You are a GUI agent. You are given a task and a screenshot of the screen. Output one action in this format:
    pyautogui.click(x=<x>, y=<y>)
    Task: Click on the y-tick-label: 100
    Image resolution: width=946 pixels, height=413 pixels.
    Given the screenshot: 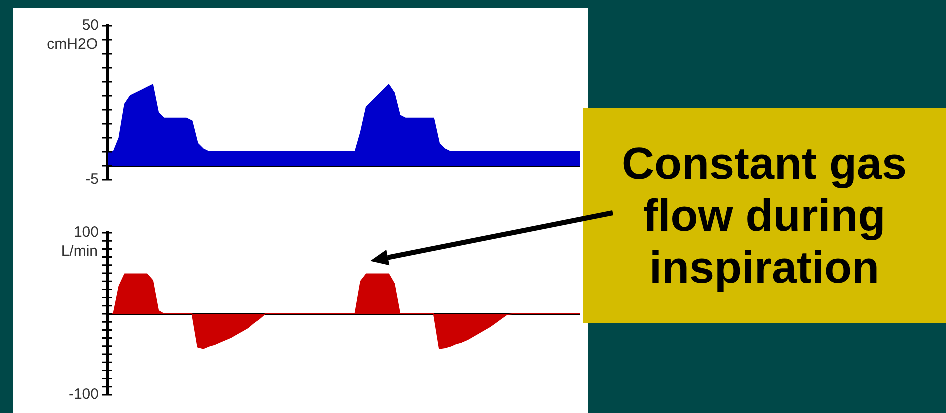 What is the action you would take?
    pyautogui.click(x=86, y=233)
    